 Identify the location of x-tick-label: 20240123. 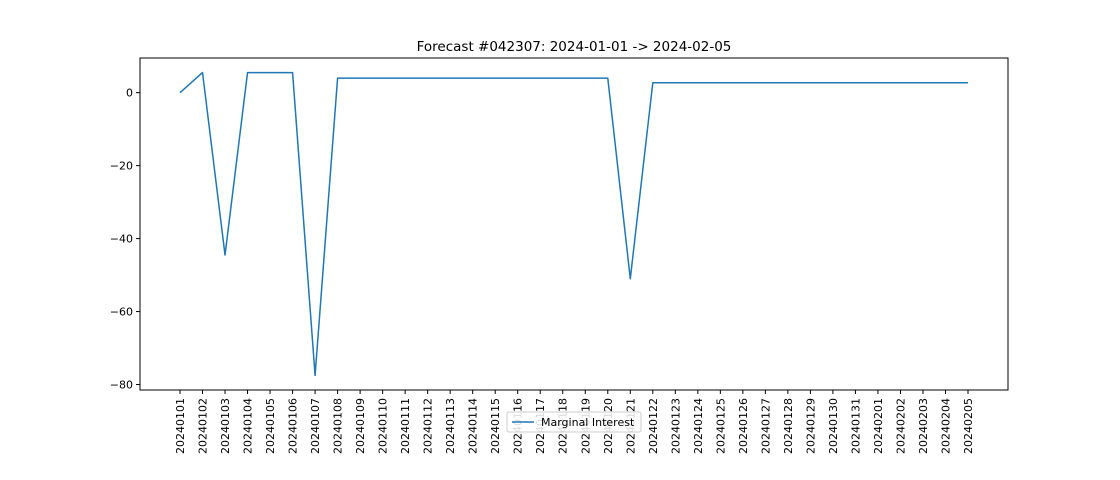
(675, 426).